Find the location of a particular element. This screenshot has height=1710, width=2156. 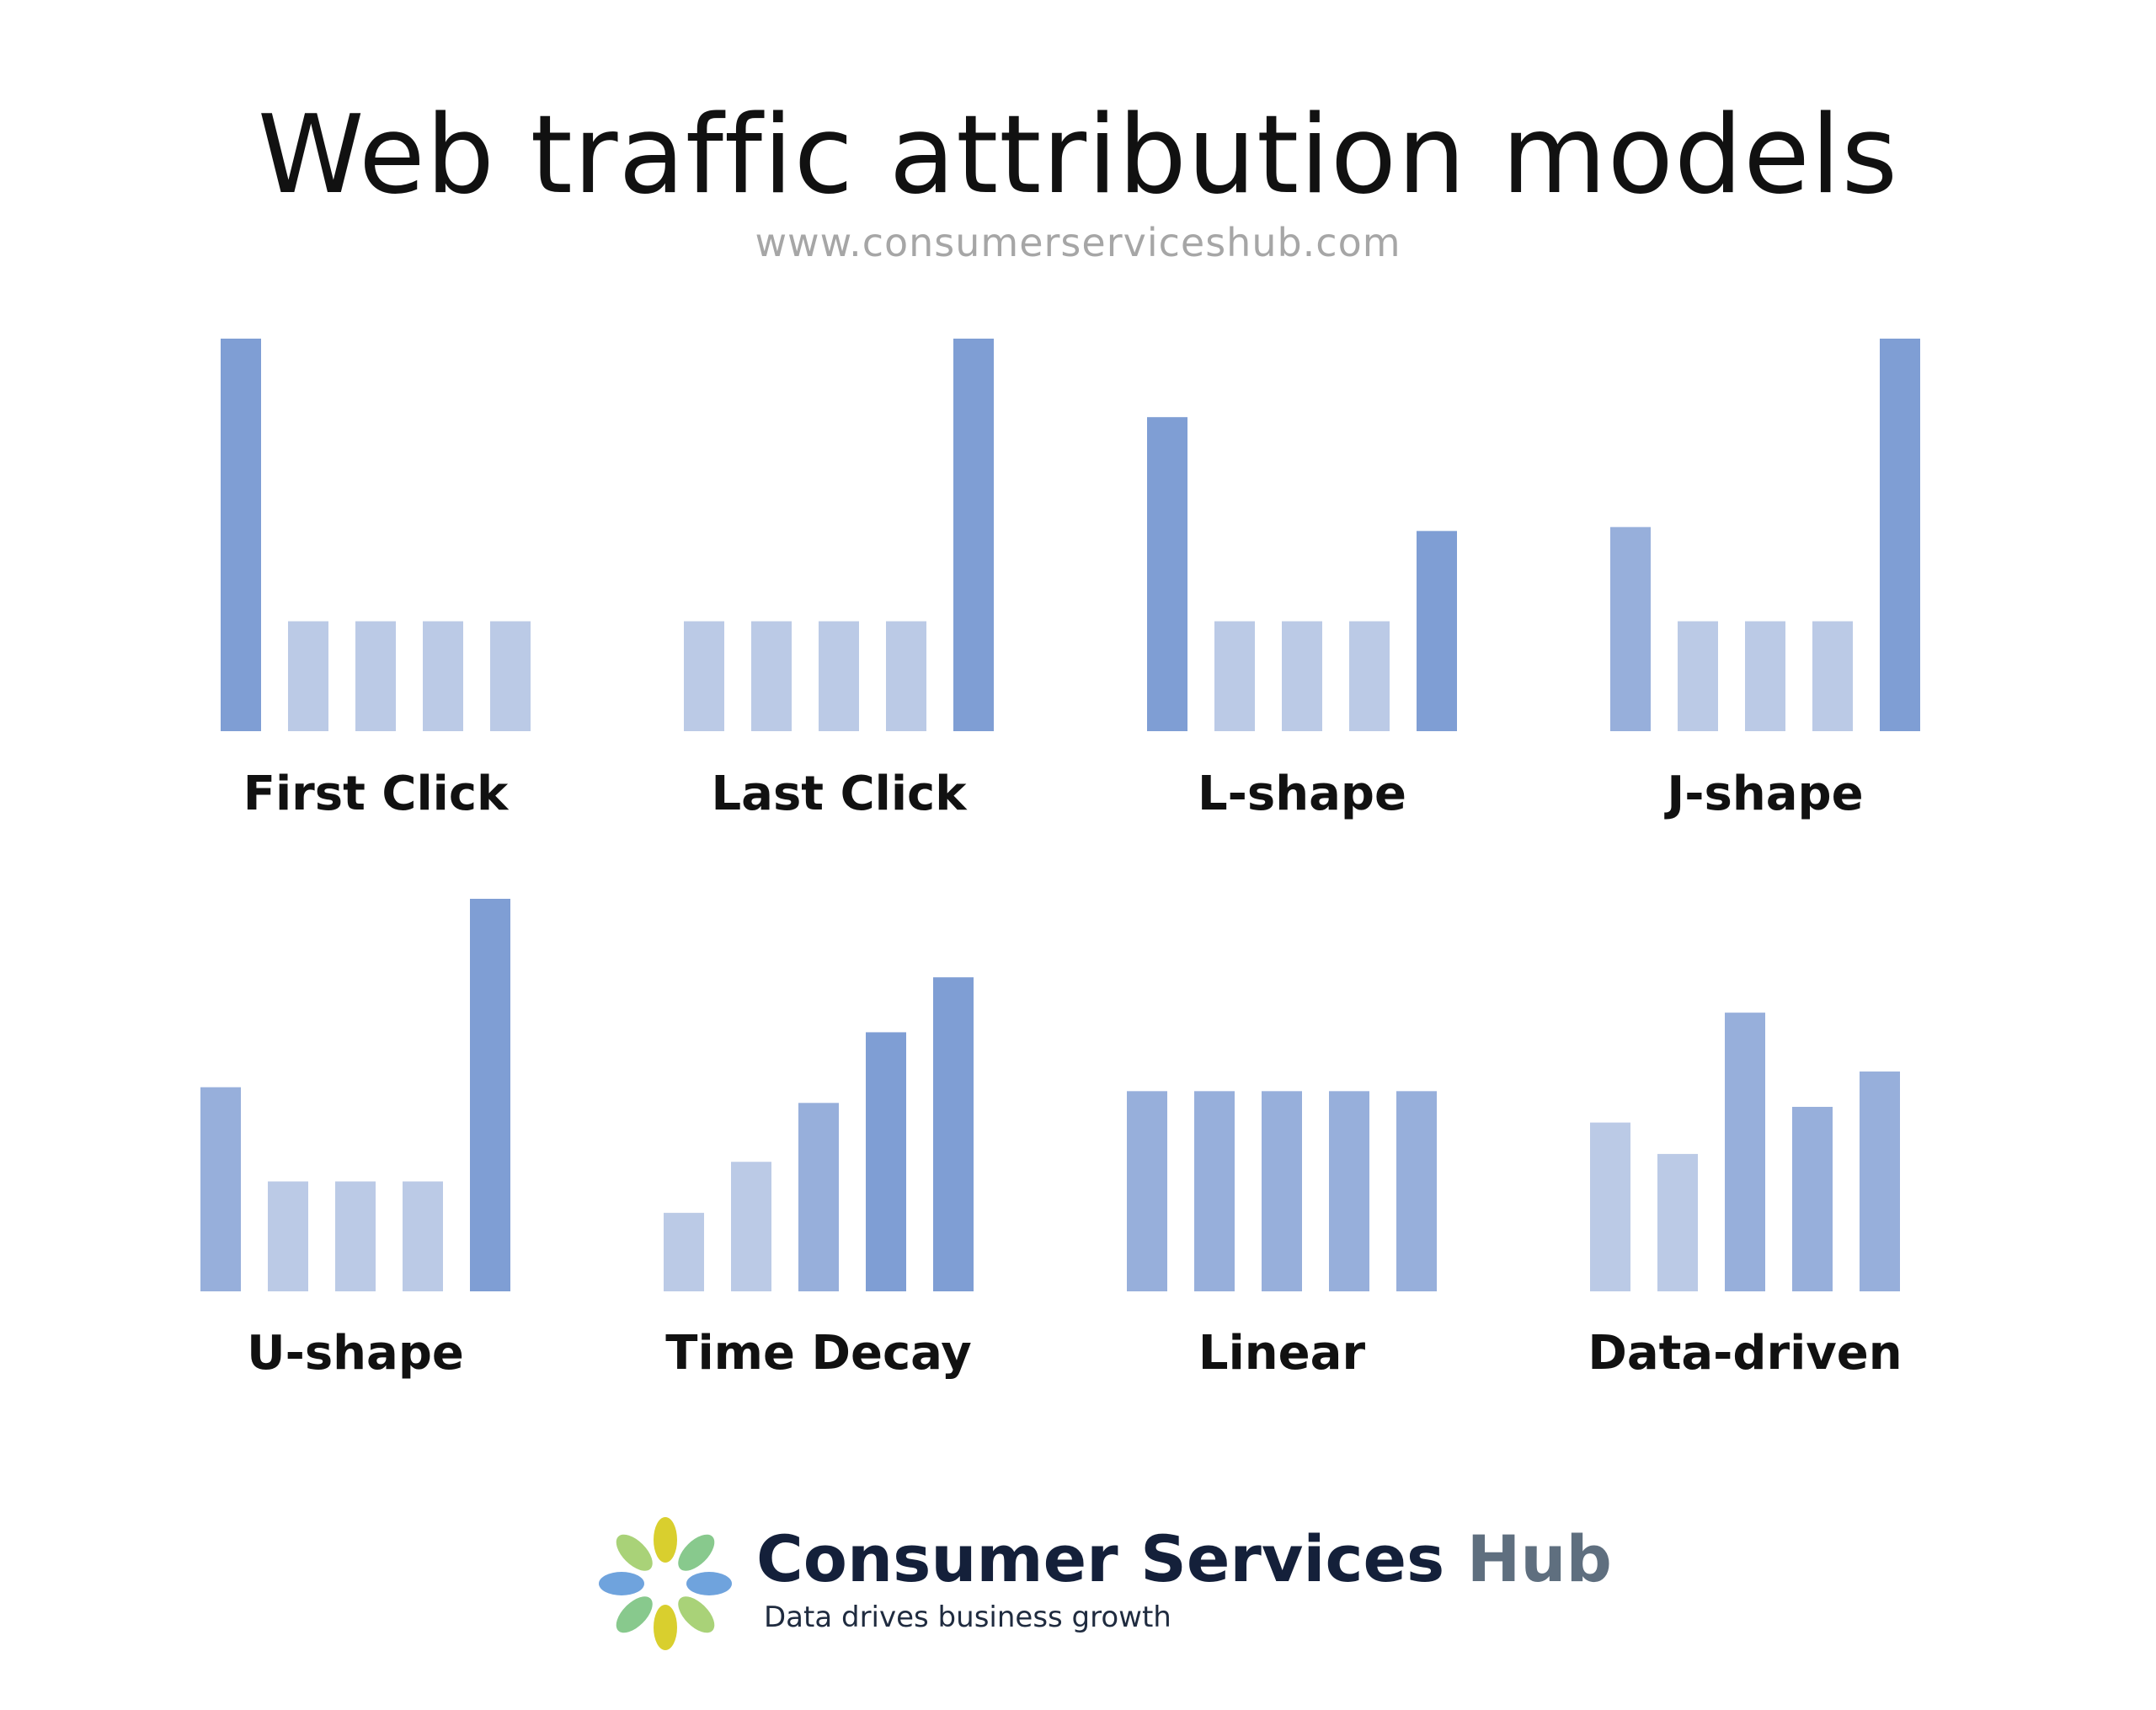

chart-panel-linear is located at coordinates (1282, 1191).